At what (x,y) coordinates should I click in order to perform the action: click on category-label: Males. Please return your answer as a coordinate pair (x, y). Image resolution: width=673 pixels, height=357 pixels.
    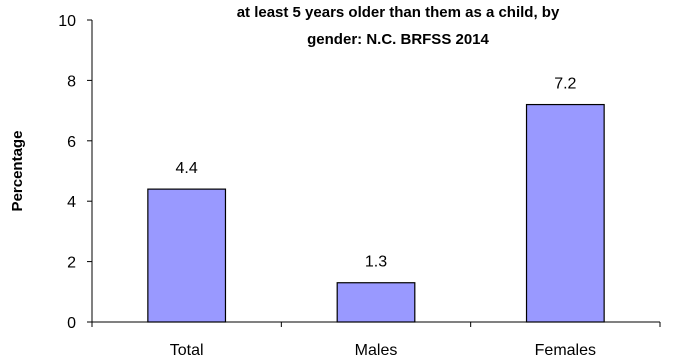
    Looking at the image, I should click on (376, 349).